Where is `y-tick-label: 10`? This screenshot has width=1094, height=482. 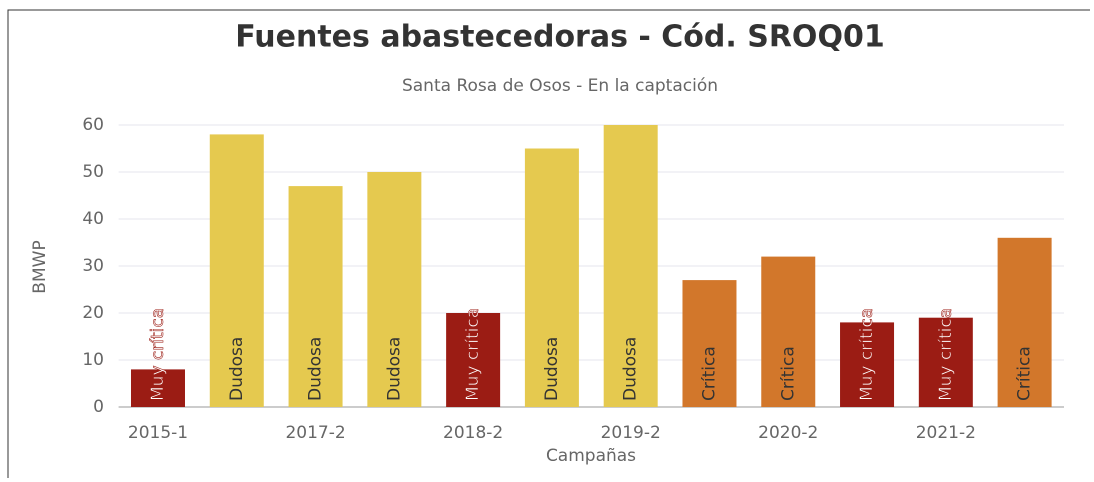
y-tick-label: 10 is located at coordinates (93, 360).